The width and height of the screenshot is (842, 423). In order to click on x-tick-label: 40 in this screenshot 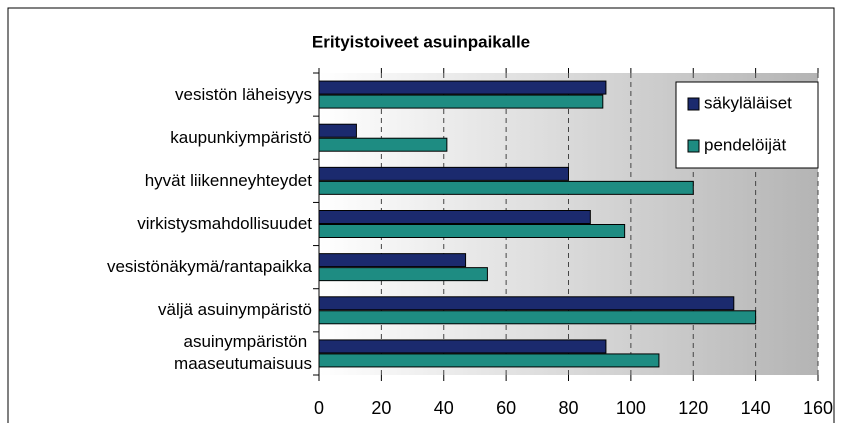, I will do `click(444, 408)`.